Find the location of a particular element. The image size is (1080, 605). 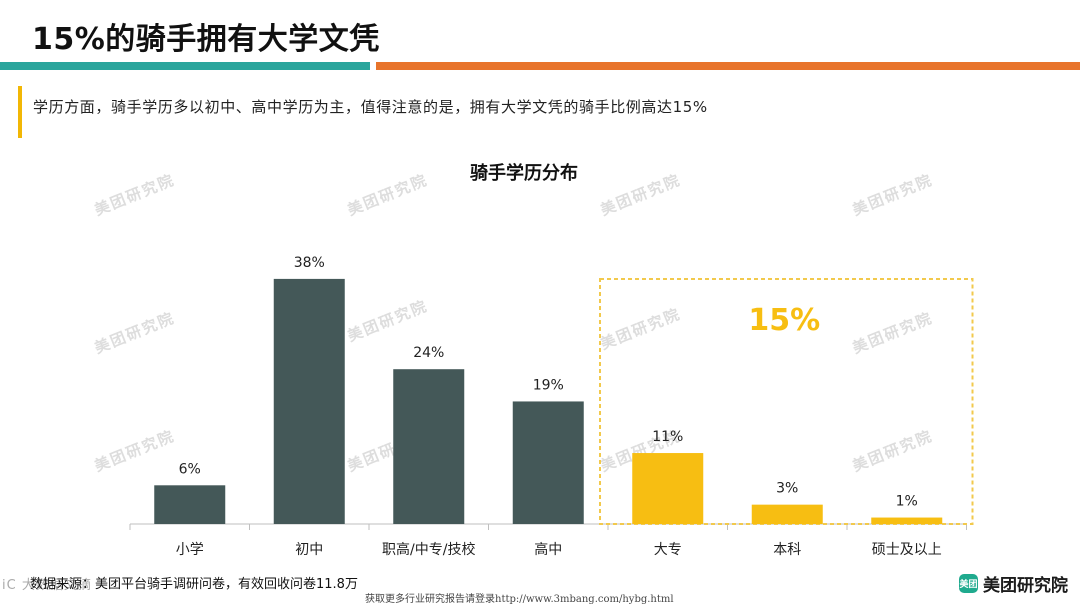

brand-logo: 美团 美团研究院 is located at coordinates (1013, 583).